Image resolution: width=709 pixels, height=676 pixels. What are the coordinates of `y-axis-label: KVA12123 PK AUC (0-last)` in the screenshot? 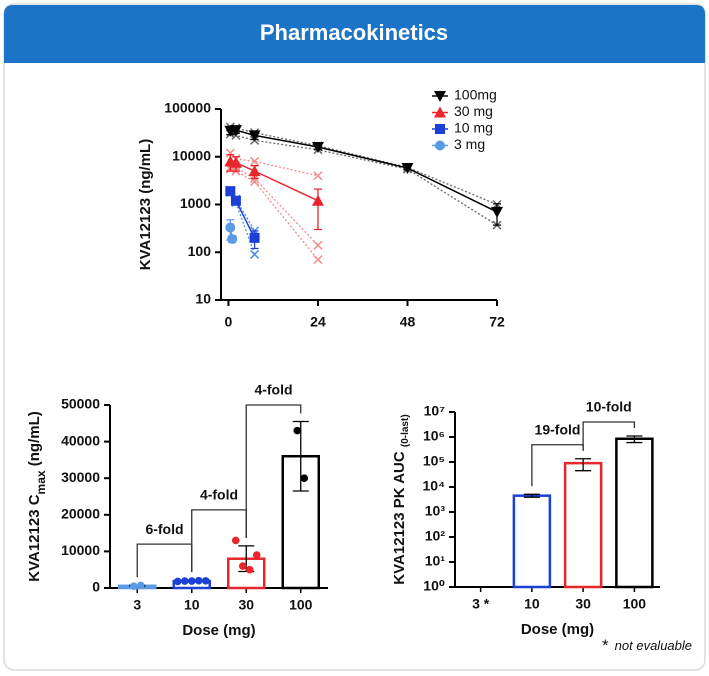 It's located at (401, 499).